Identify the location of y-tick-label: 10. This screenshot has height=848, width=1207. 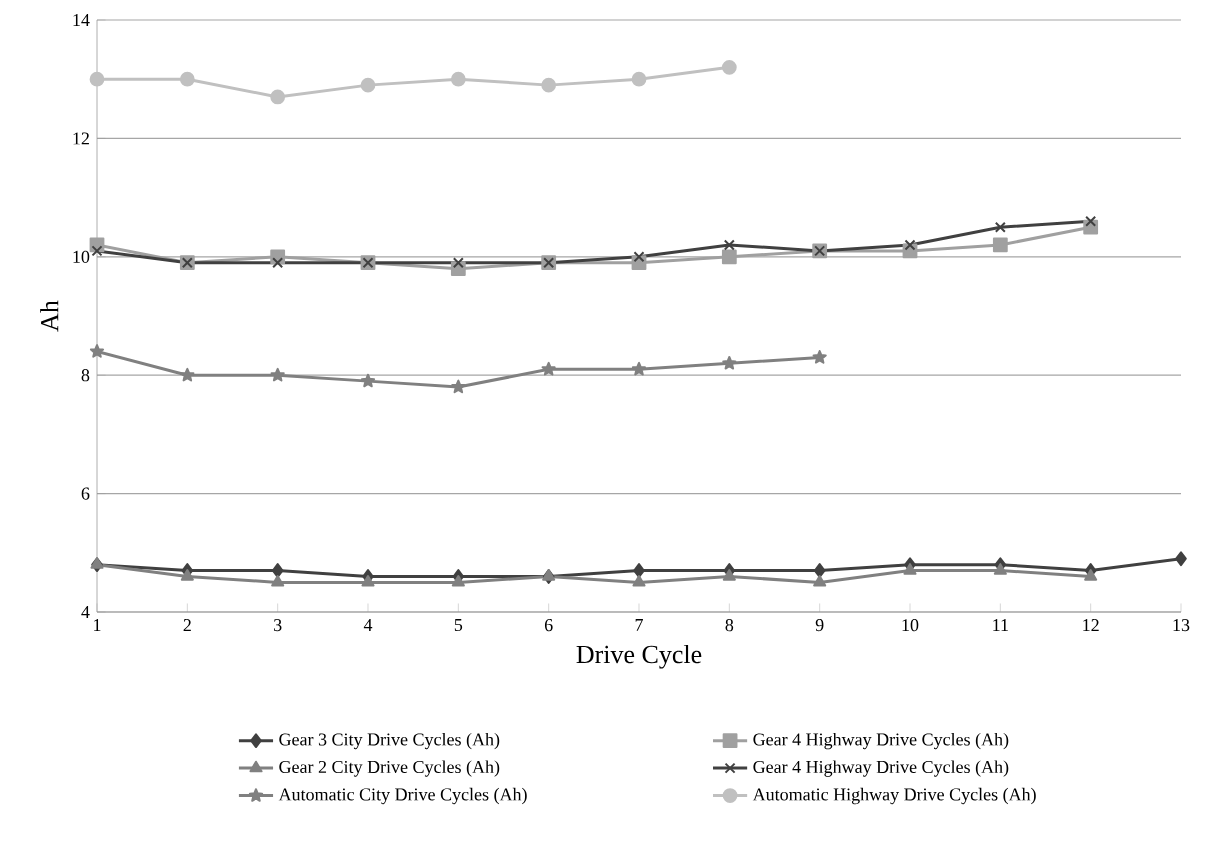
(81, 256).